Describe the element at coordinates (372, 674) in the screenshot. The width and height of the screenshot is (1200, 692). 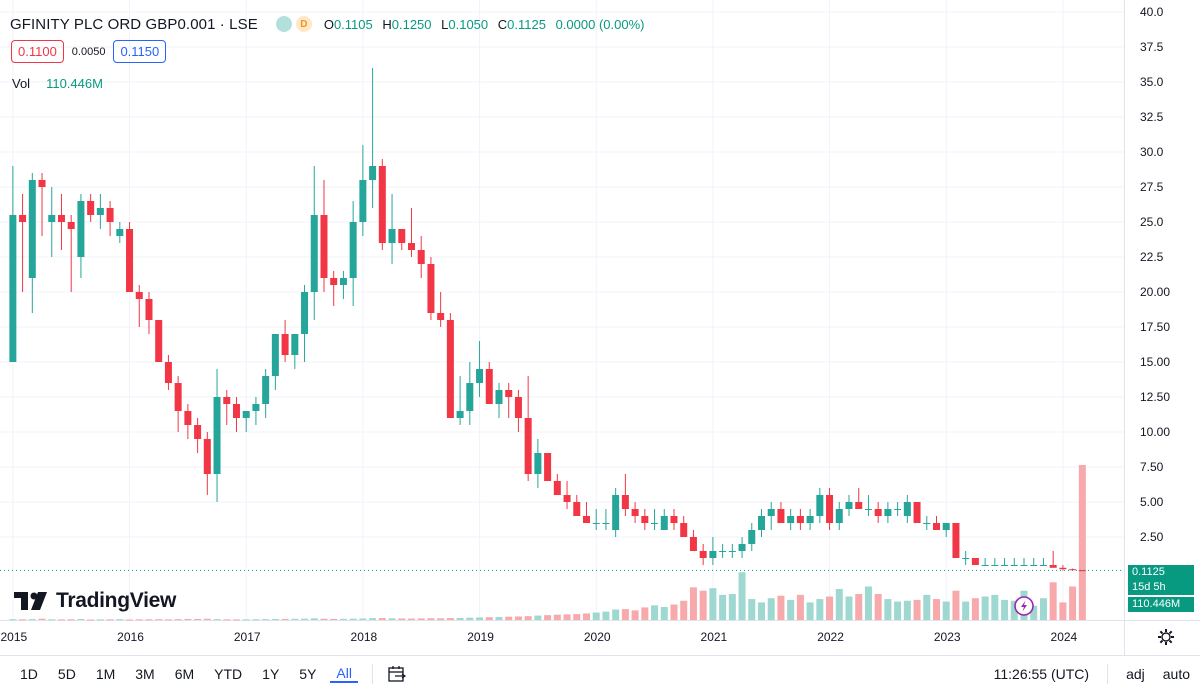
I see `toolbar-divider` at that location.